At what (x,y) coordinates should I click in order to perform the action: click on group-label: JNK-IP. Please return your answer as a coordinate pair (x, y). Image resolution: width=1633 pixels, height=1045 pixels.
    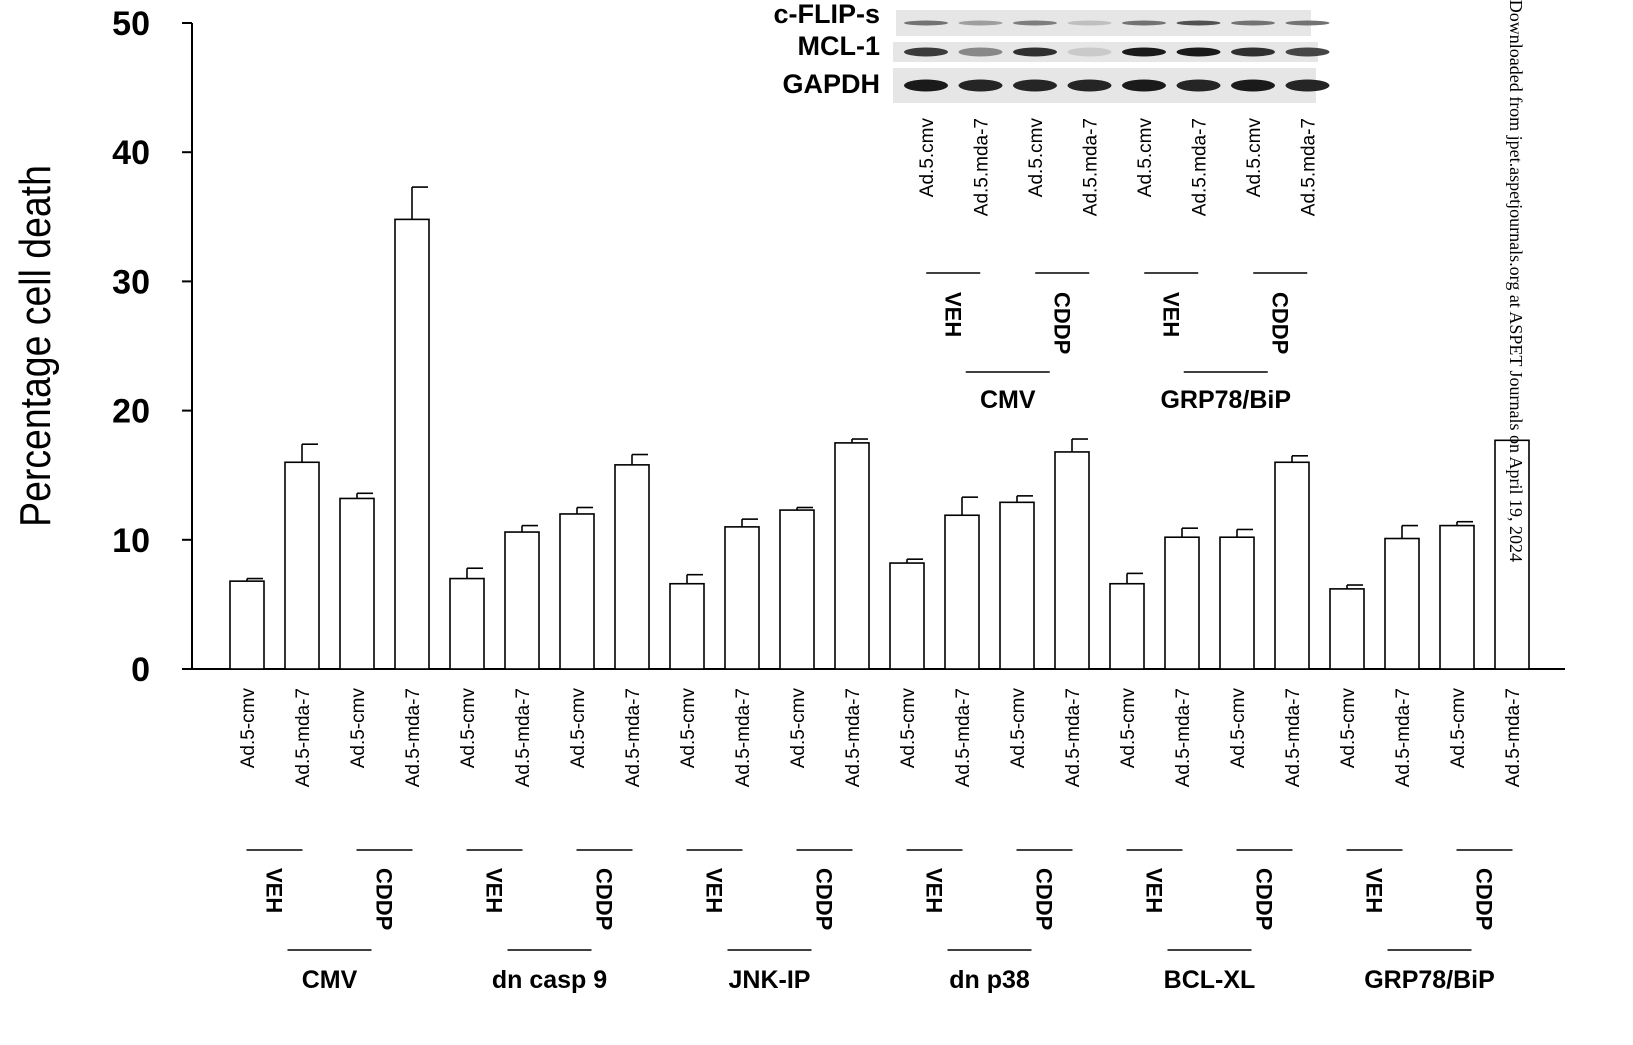
    Looking at the image, I should click on (770, 980).